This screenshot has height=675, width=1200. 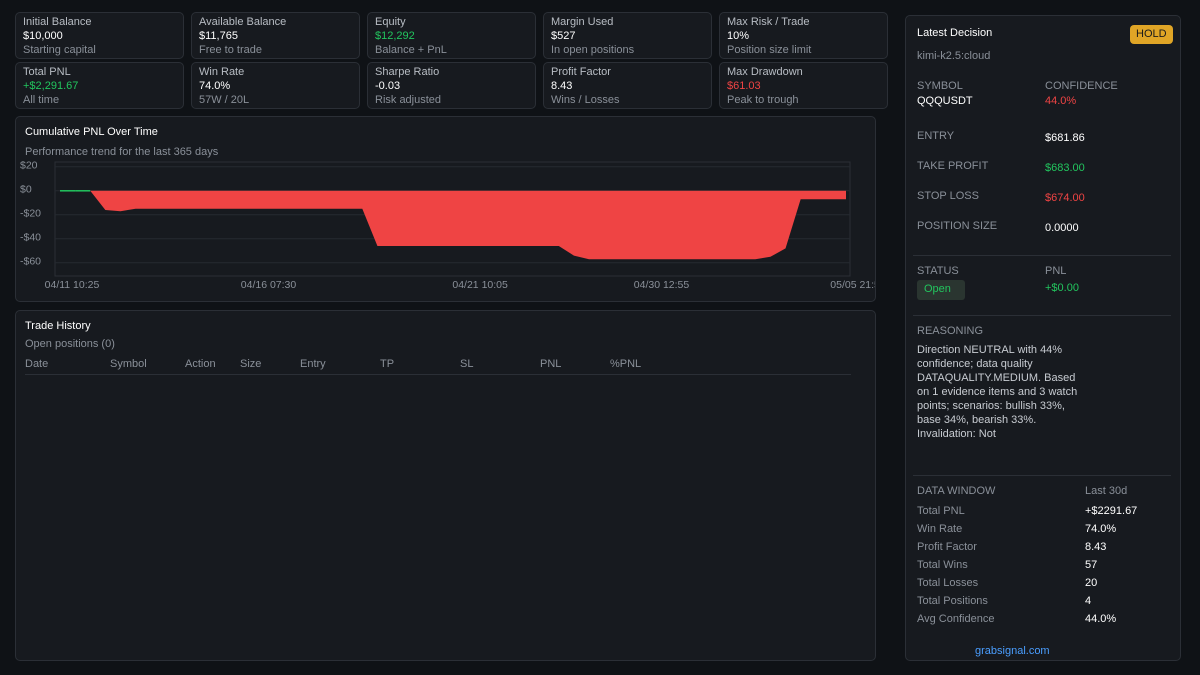 What do you see at coordinates (1012, 651) in the screenshot?
I see `footer-link: grabsignal.com` at bounding box center [1012, 651].